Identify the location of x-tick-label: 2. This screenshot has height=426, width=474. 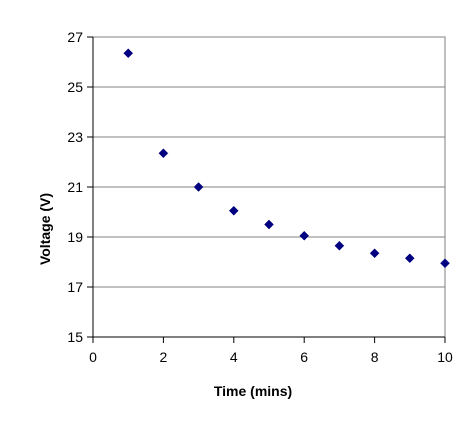
(164, 357).